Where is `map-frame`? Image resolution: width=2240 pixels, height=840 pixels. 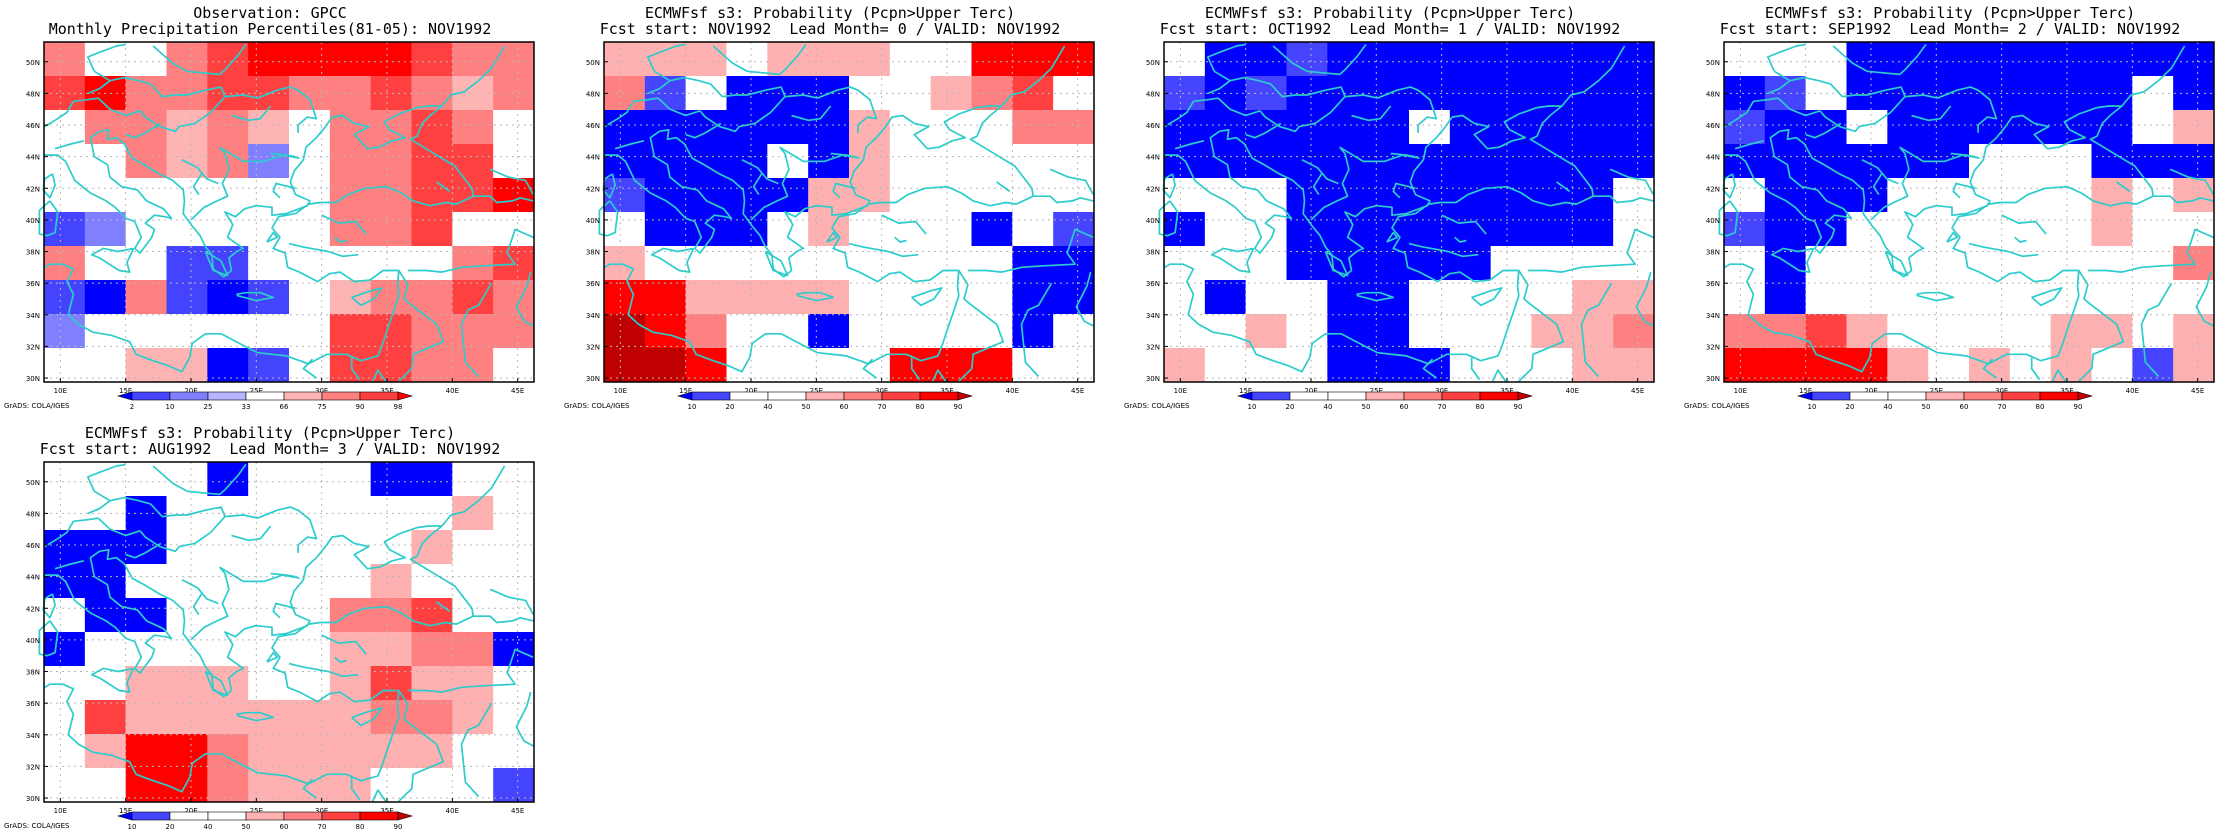
map-frame is located at coordinates (1409, 212).